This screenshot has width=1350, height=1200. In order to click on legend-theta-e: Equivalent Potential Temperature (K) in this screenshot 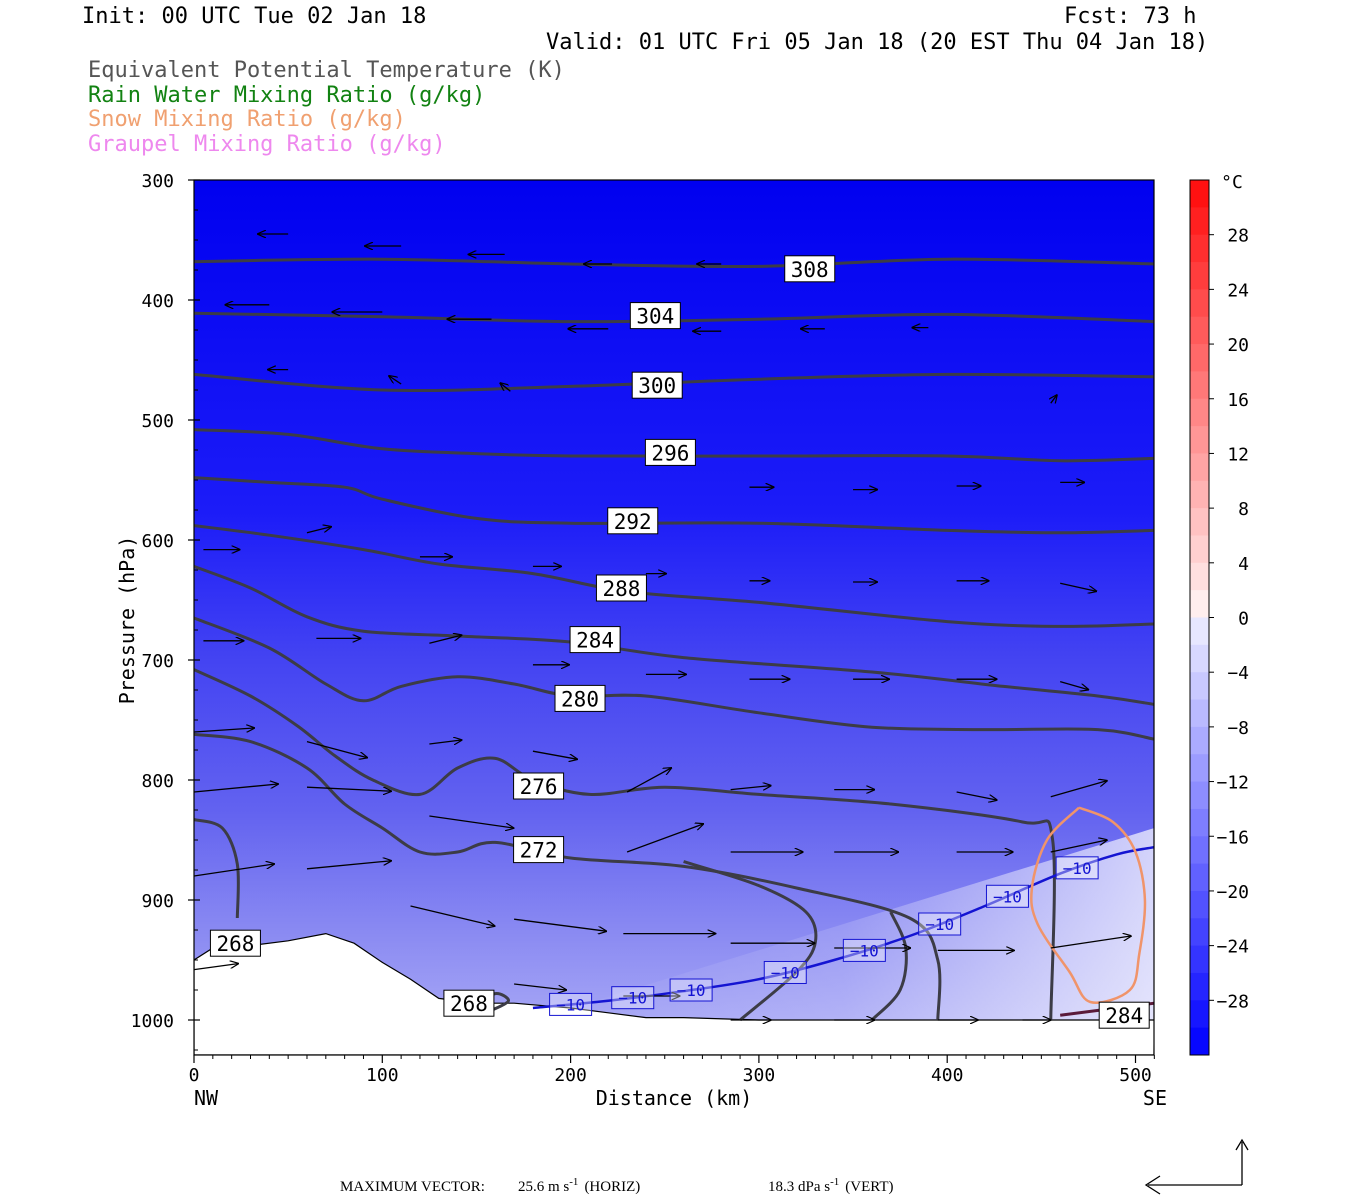, I will do `click(326, 70)`.